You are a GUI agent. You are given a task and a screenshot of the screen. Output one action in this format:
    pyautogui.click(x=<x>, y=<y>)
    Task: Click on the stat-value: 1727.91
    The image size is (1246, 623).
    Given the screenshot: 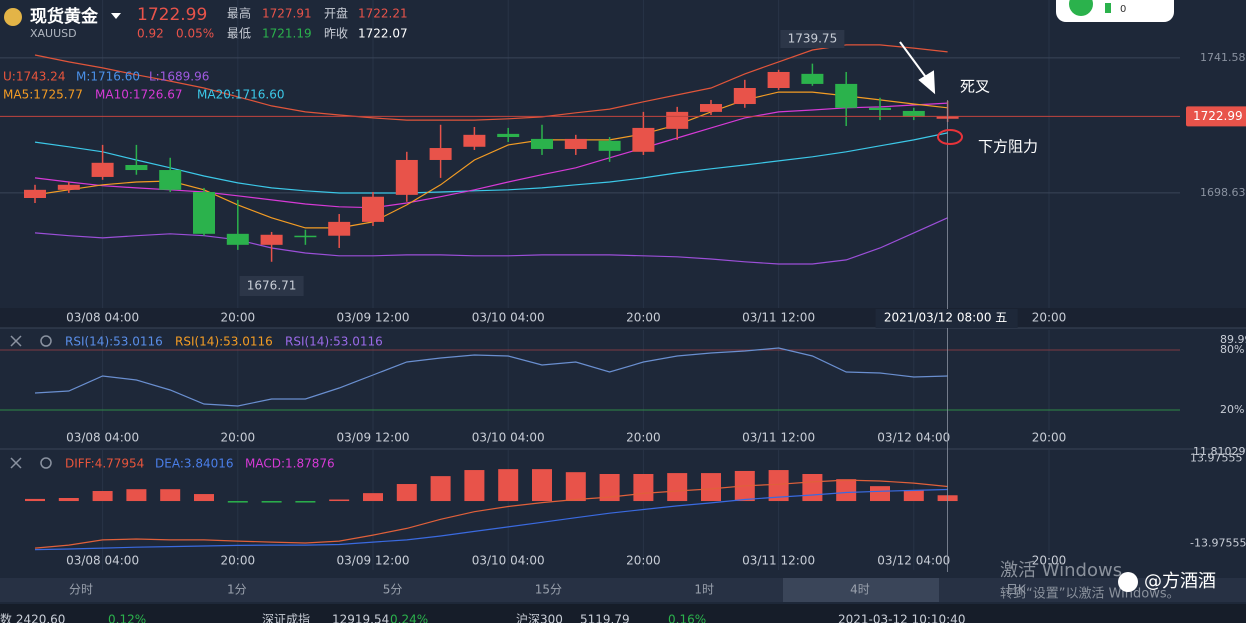 What is the action you would take?
    pyautogui.click(x=287, y=14)
    